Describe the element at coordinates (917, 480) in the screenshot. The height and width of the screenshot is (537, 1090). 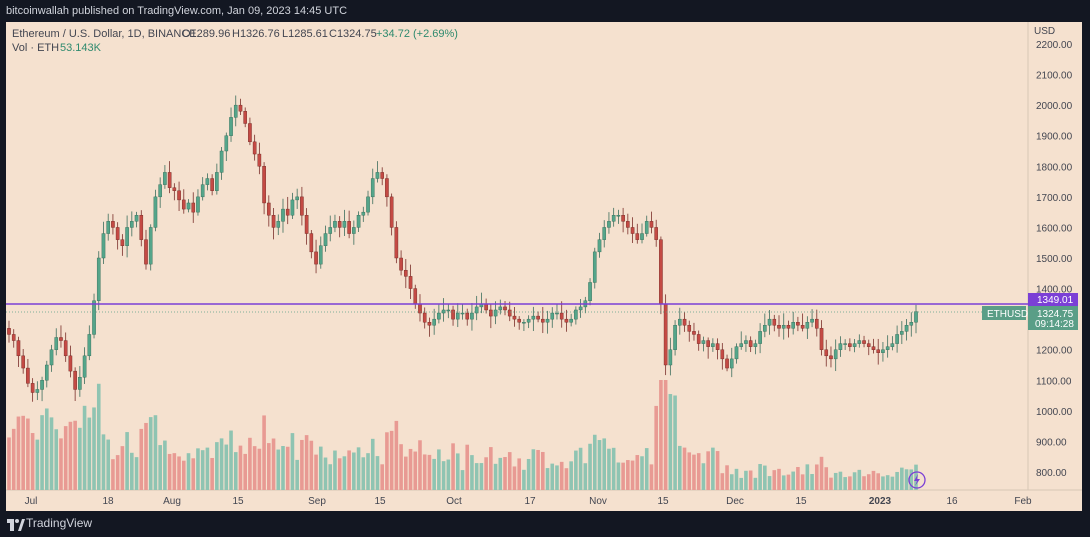
I see `lightning-icon` at that location.